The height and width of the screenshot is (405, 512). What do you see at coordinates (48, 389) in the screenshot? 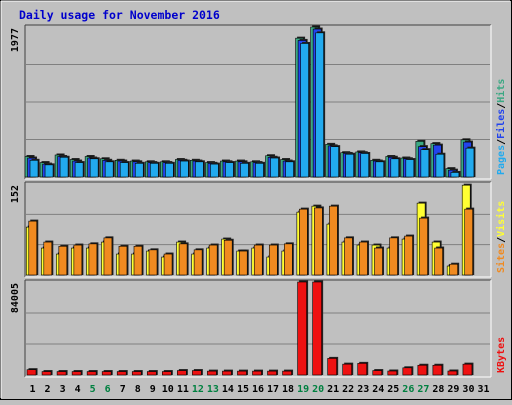
I see `day-label-2: 2` at bounding box center [48, 389].